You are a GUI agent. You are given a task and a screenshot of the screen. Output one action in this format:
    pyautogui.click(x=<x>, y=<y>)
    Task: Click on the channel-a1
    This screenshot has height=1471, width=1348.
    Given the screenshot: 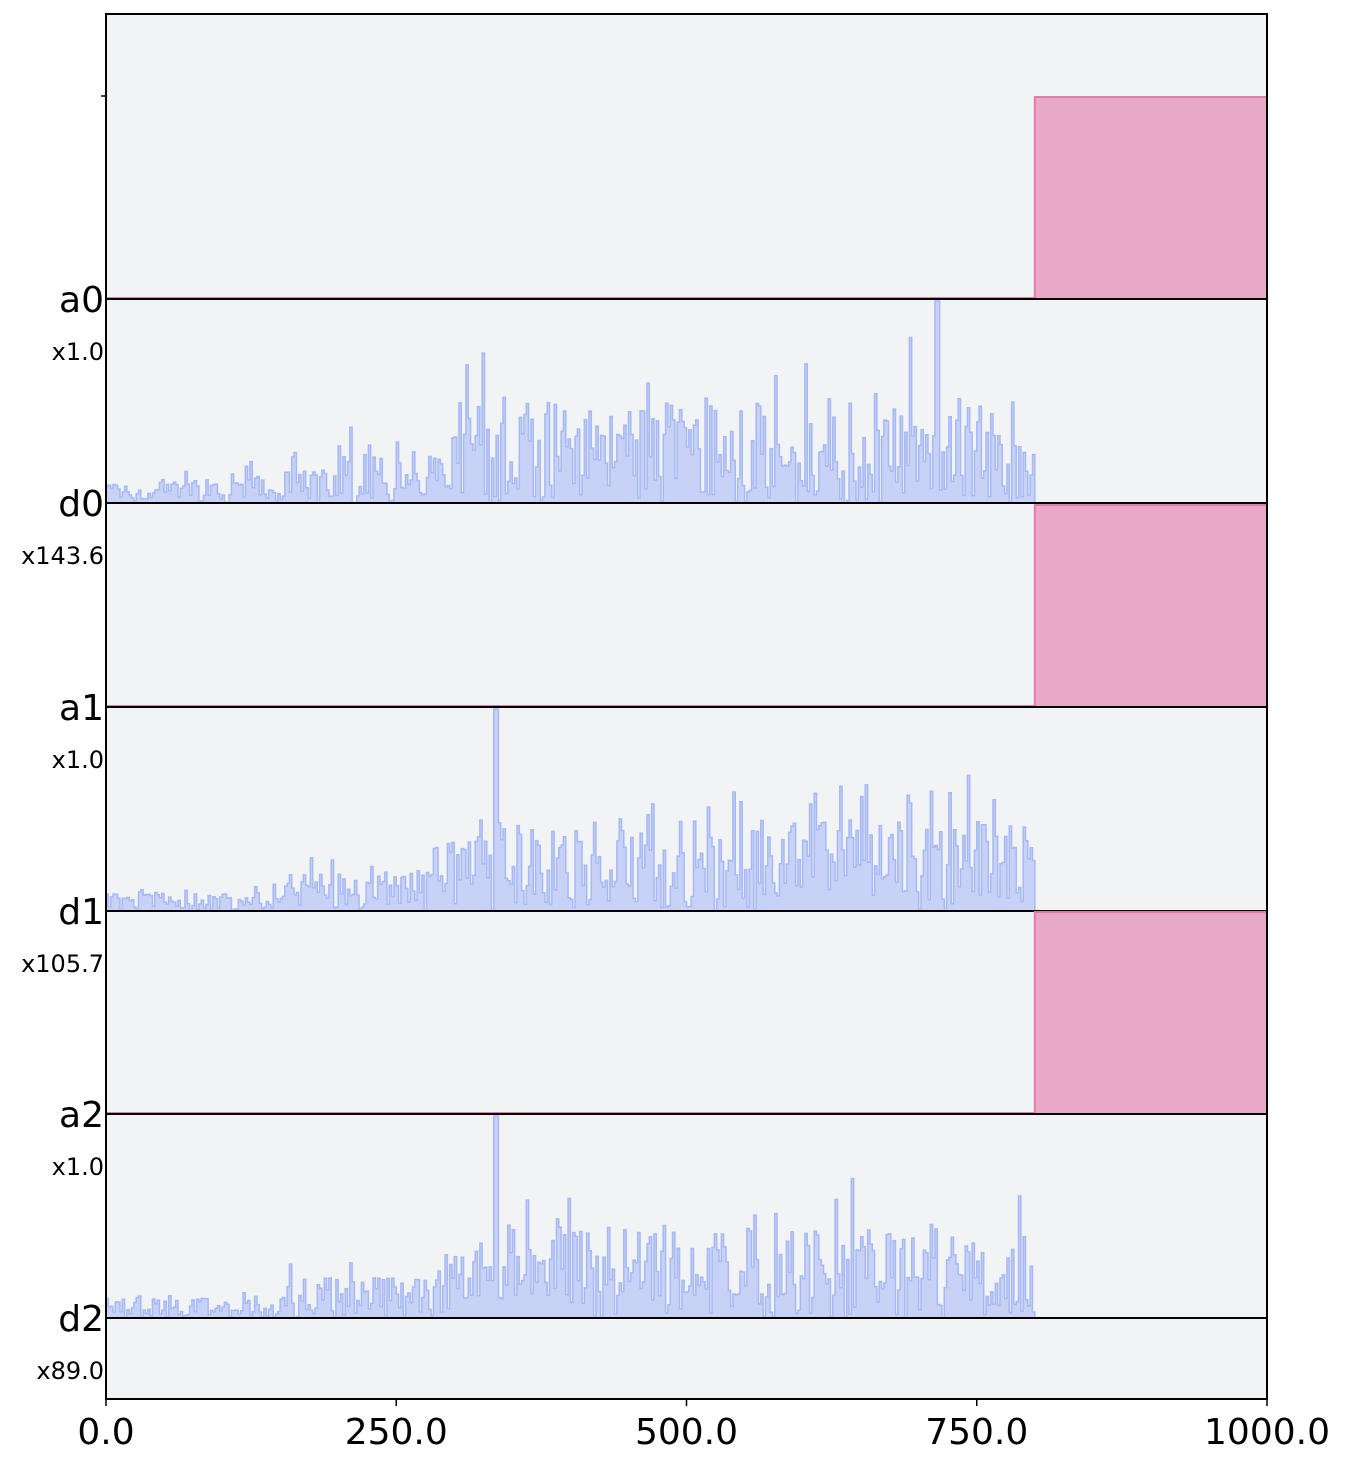 What is the action you would take?
    pyautogui.click(x=687, y=606)
    